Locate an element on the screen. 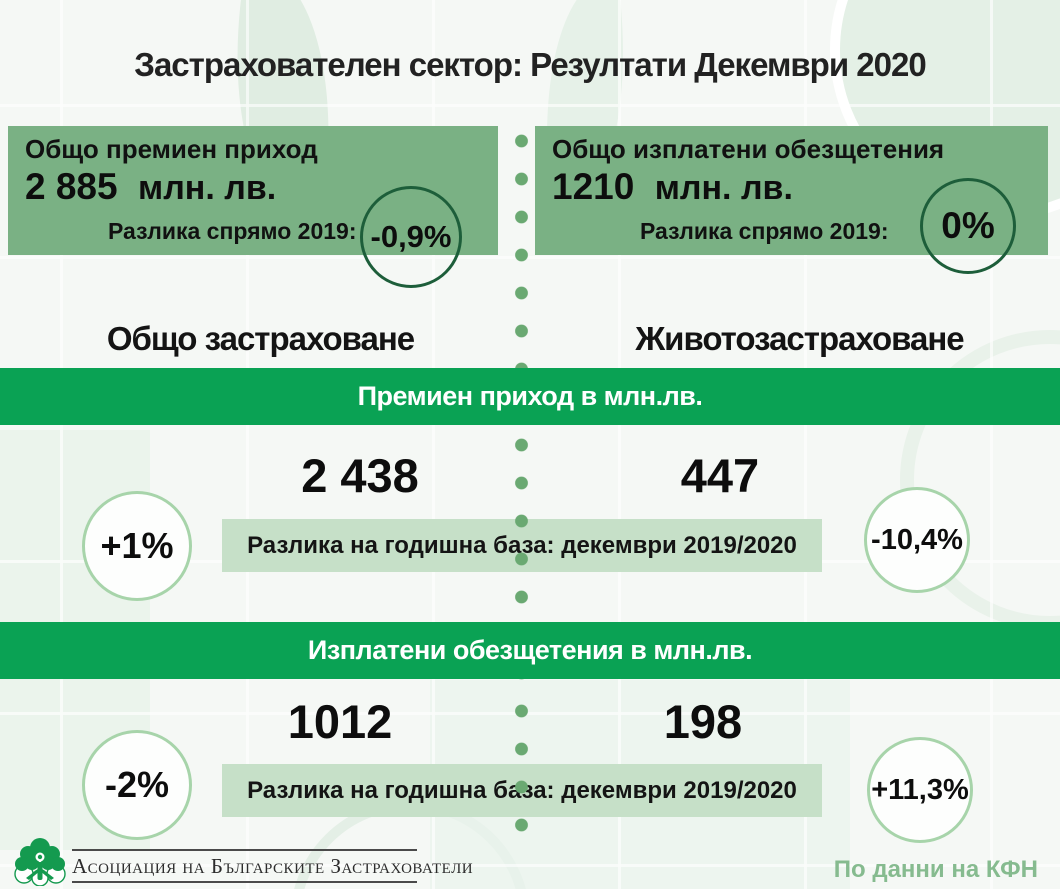 This screenshot has height=889, width=1060. column-header-general-insurance: Общо застраховане is located at coordinates (260, 338).